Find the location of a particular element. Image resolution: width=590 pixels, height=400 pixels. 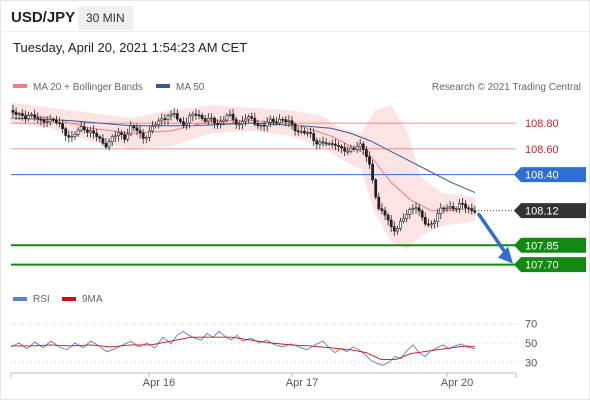

support-2-tag is located at coordinates (550, 265).